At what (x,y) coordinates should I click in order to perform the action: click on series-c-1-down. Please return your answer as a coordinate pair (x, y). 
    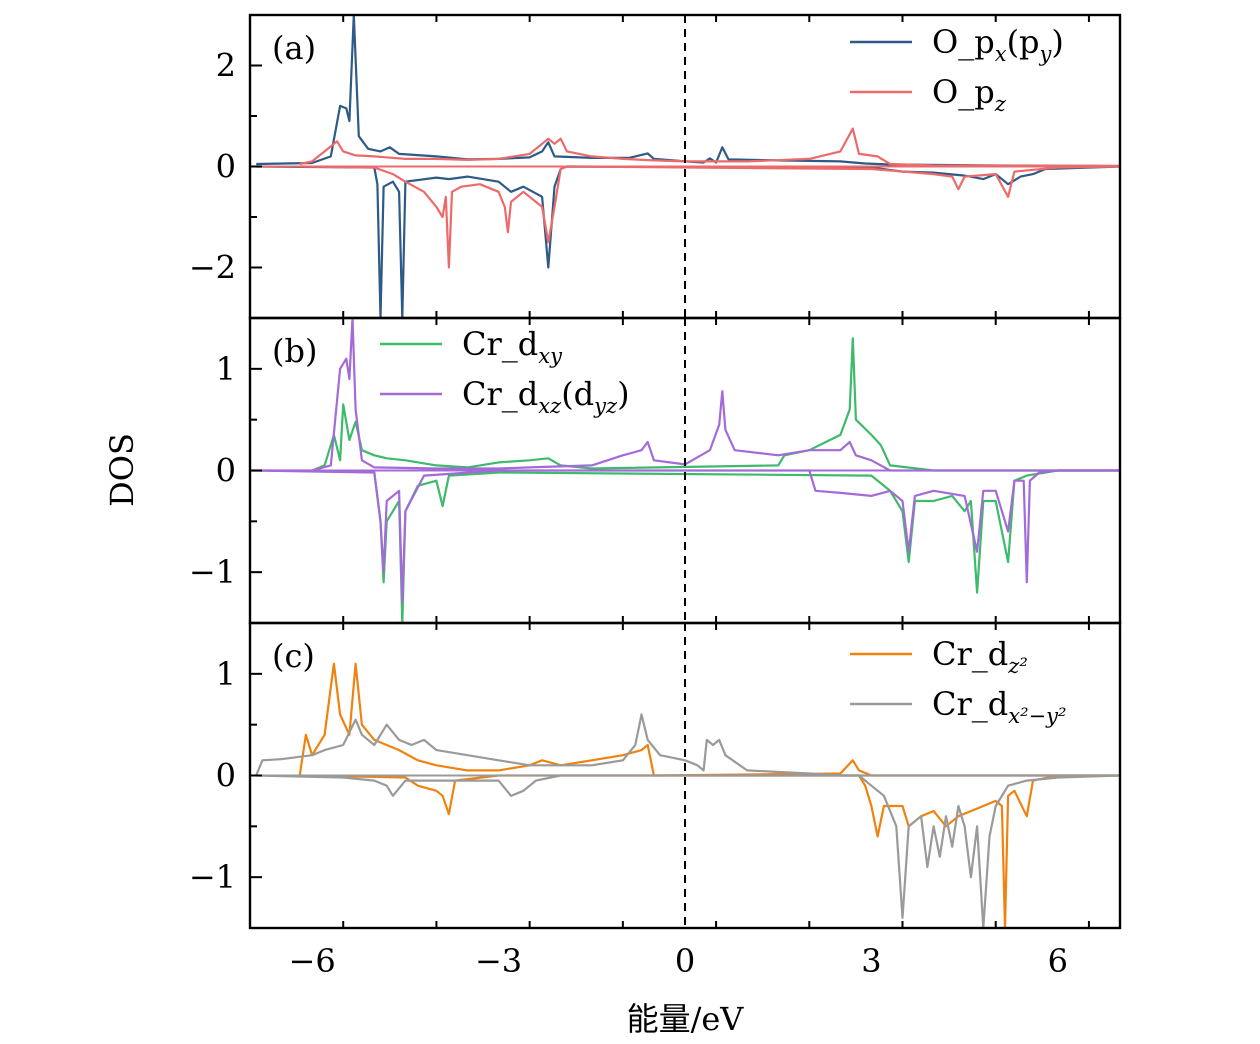
    Looking at the image, I should click on (688, 851).